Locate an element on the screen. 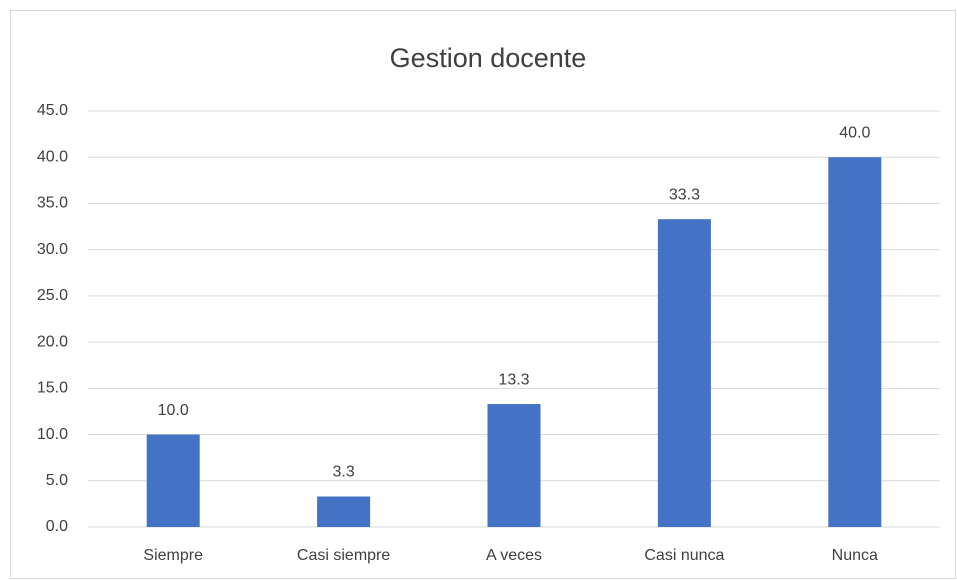 This screenshot has width=957, height=580. y-tick-label: 10.0 is located at coordinates (52, 434).